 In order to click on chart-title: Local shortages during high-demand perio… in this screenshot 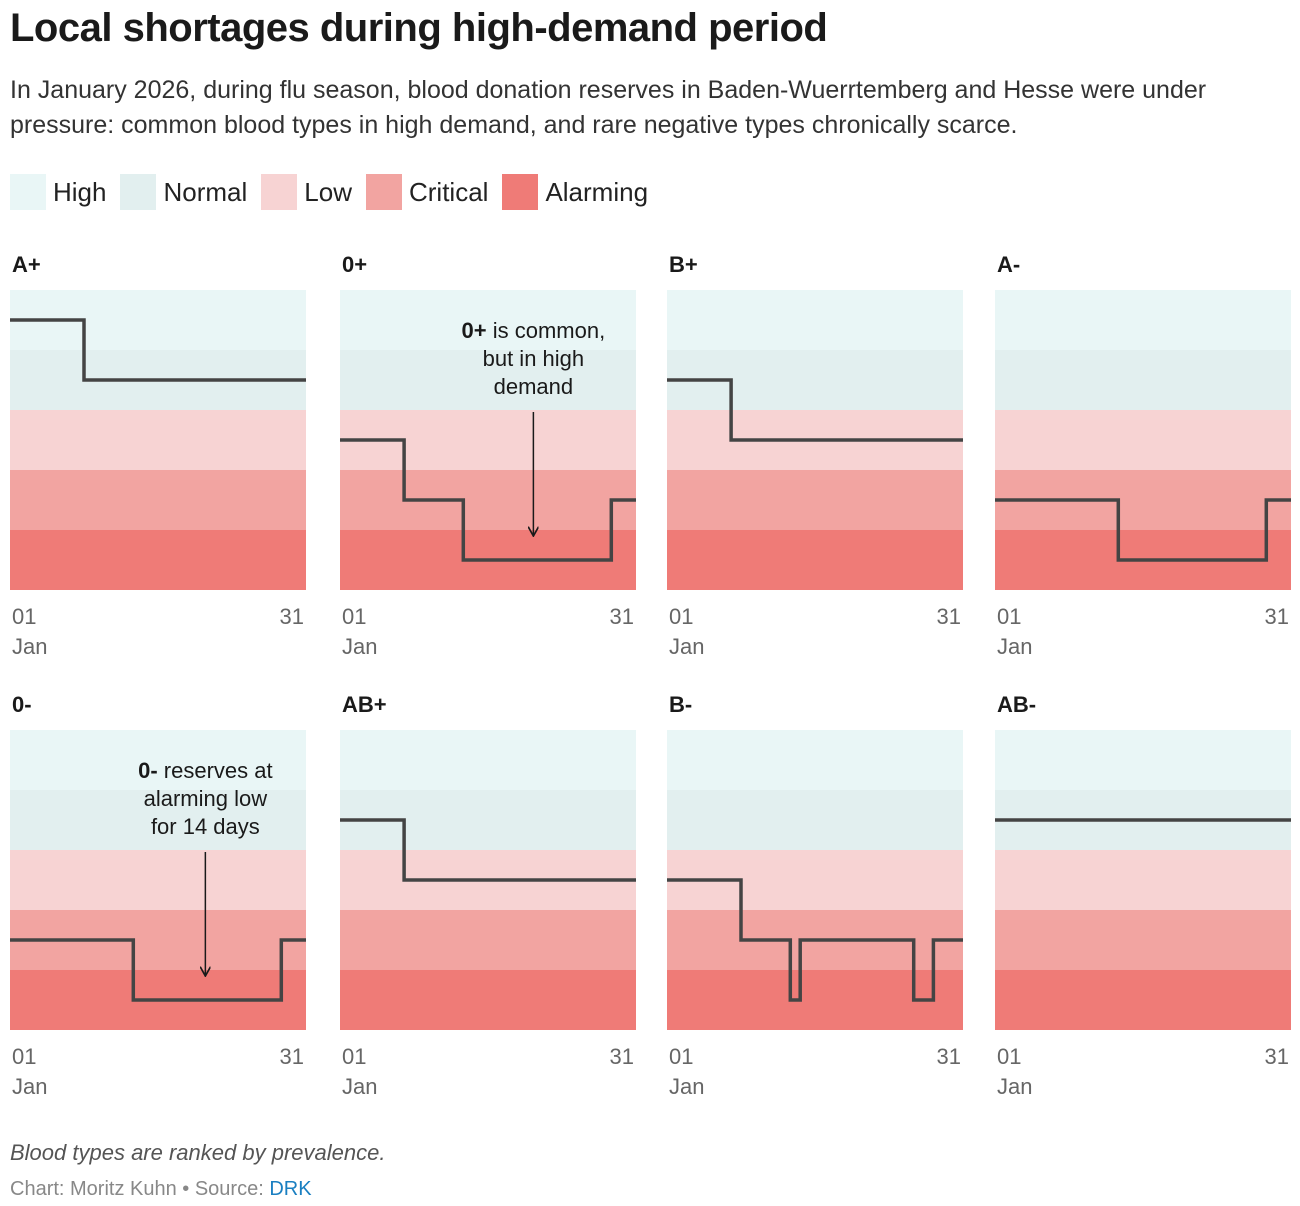, I will do `click(419, 28)`.